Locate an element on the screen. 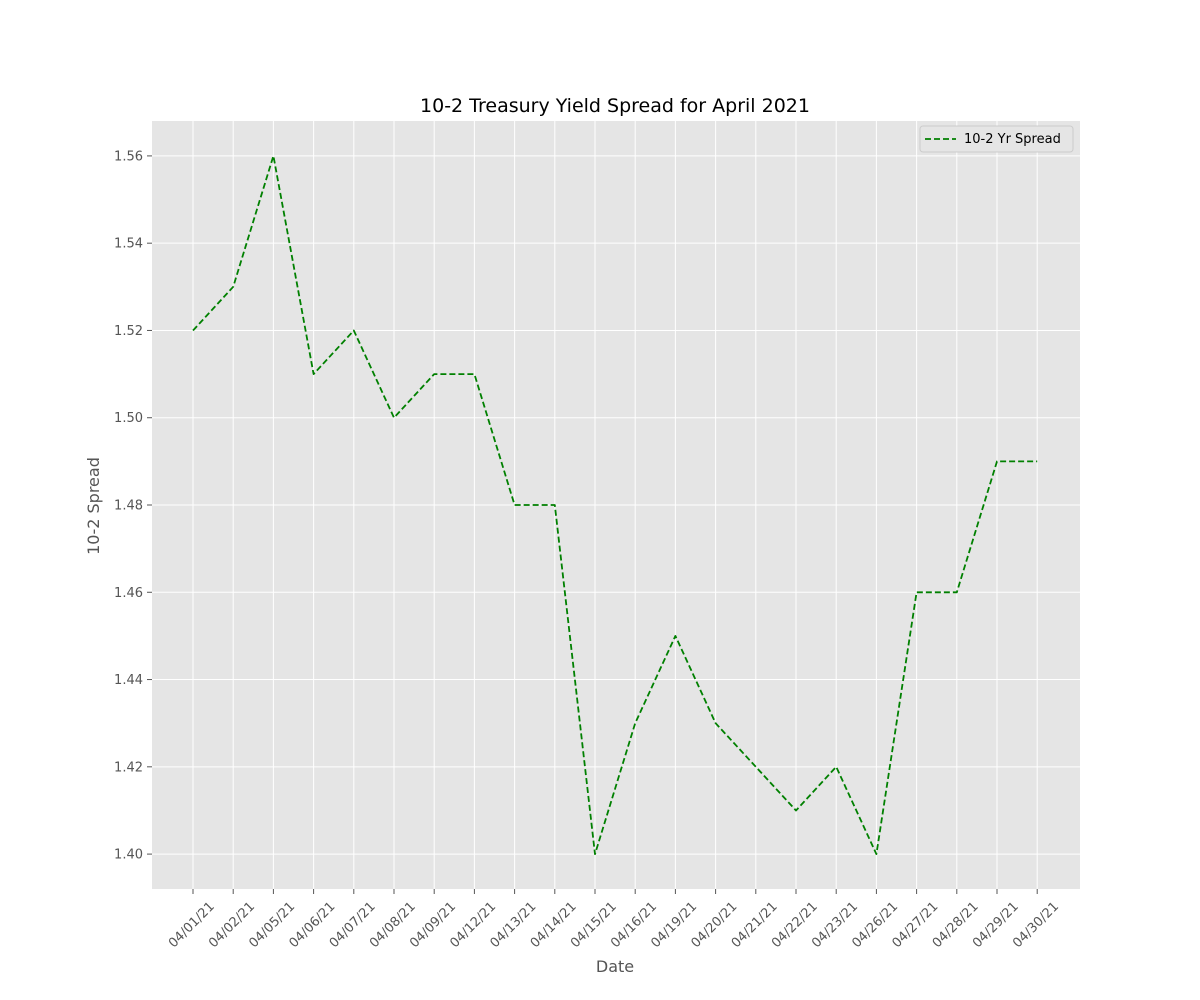 The width and height of the screenshot is (1200, 1000). y-ticks: 1.40 1.42 1.44 1.46 1.48 1.50 1.52 1.54 1.56 is located at coordinates (133, 506).